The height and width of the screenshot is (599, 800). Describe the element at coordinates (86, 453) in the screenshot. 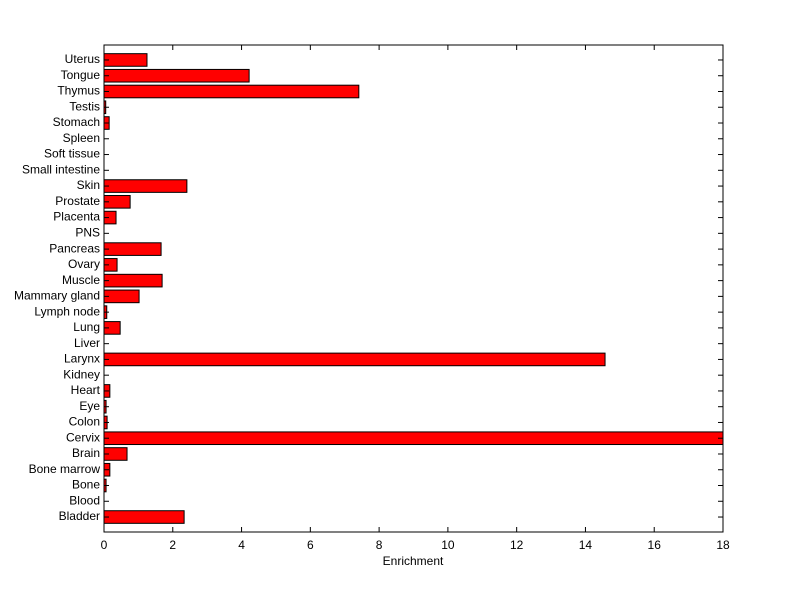

I see `y-tick-label: Brain` at that location.